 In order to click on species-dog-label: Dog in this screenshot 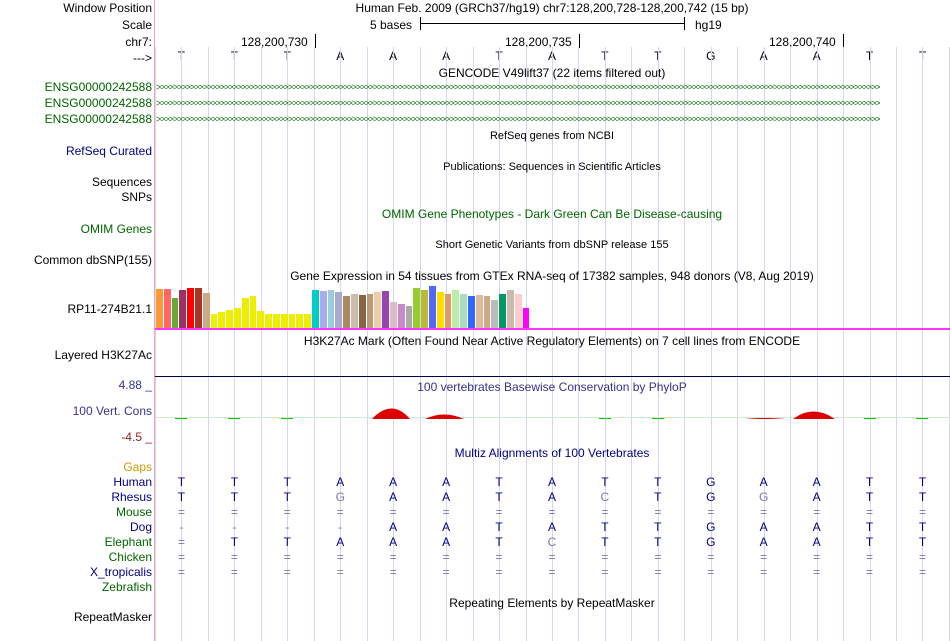, I will do `click(140, 527)`.